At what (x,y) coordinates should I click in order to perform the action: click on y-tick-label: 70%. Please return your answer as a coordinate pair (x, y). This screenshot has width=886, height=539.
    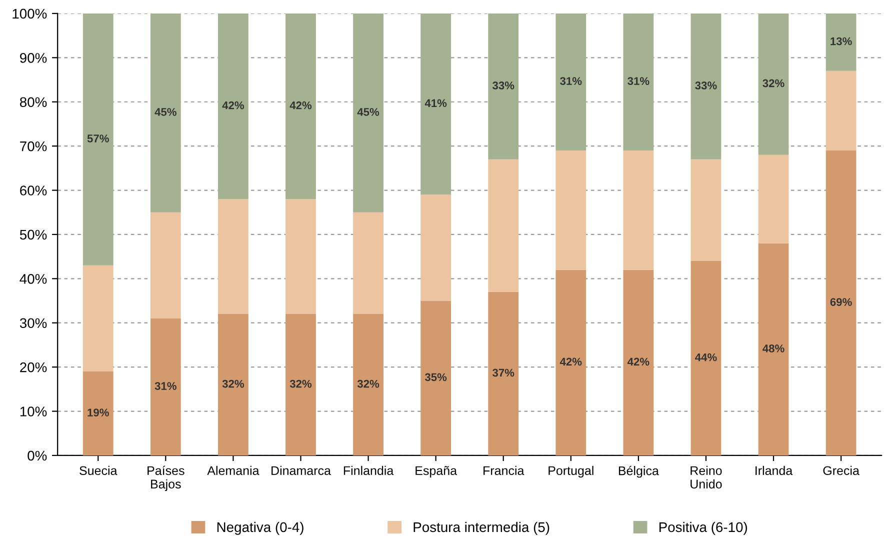
    Looking at the image, I should click on (33, 146).